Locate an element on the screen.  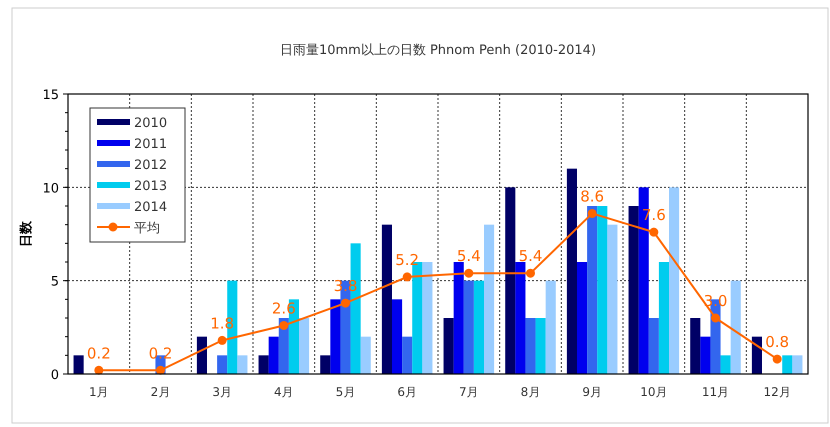
y-axis-title: 日数 is located at coordinates (26, 233).